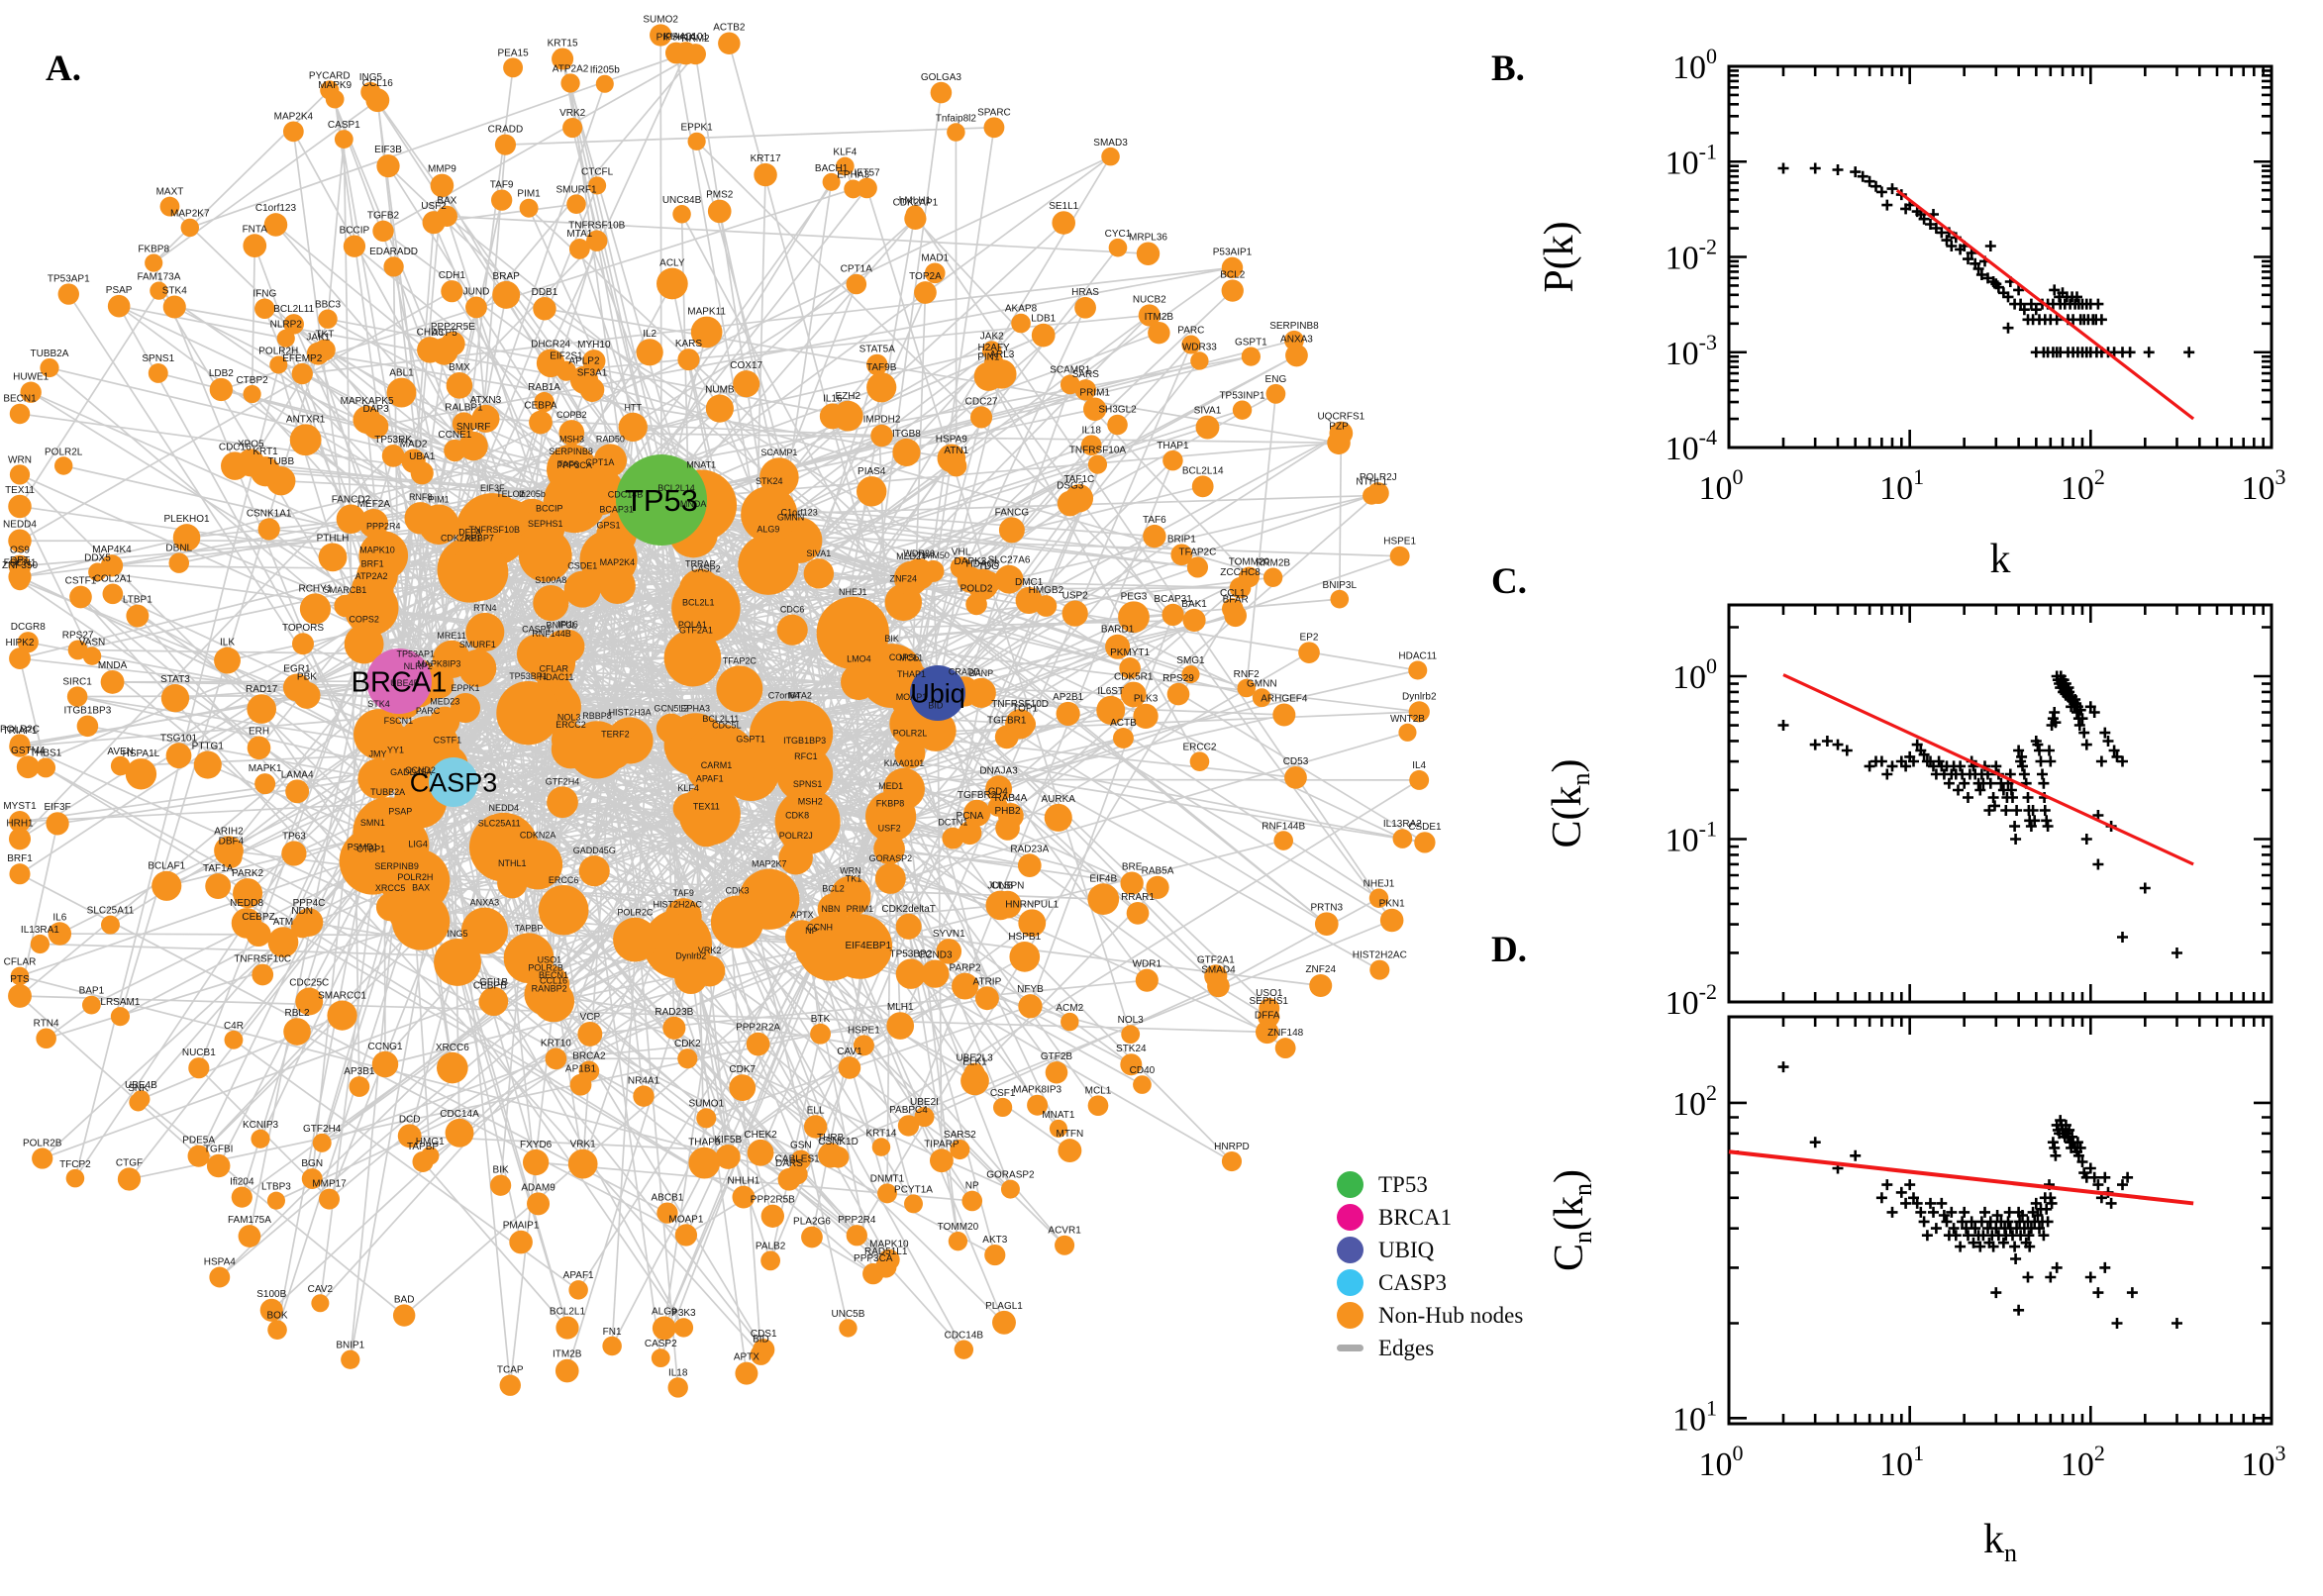 The height and width of the screenshot is (1596, 2323). I want to click on gene-label: DSG3, so click(1070, 487).